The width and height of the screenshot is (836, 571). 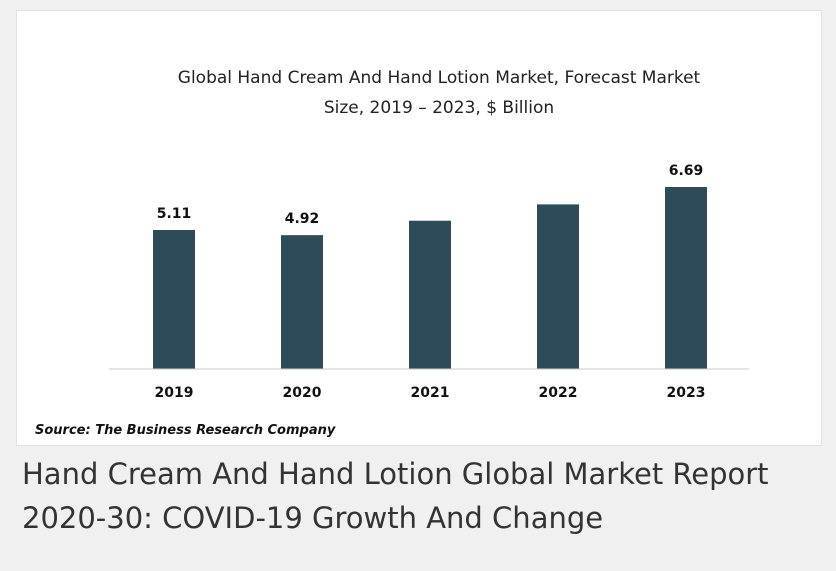 What do you see at coordinates (686, 171) in the screenshot?
I see `data-label-2023: 6.69` at bounding box center [686, 171].